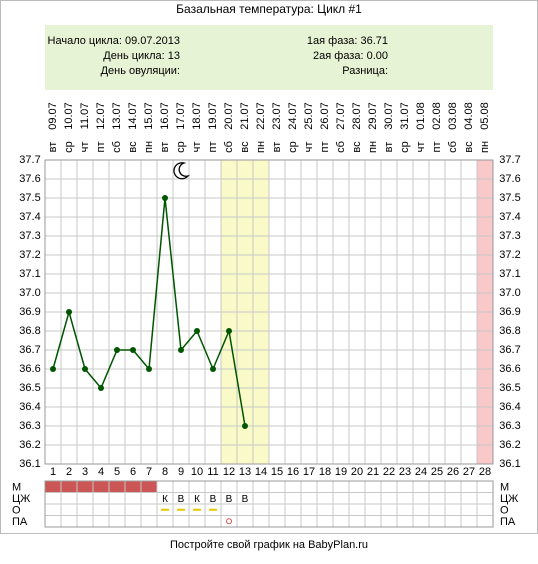 The width and height of the screenshot is (538, 564). I want to click on x-tick-label: 27, so click(469, 472).